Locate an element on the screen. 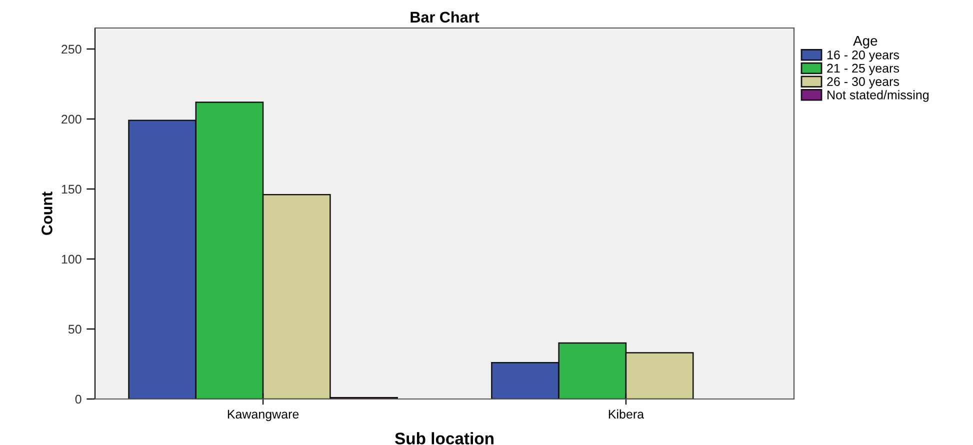 Image resolution: width=973 pixels, height=445 pixels. y-tick-label: 250 is located at coordinates (72, 49).